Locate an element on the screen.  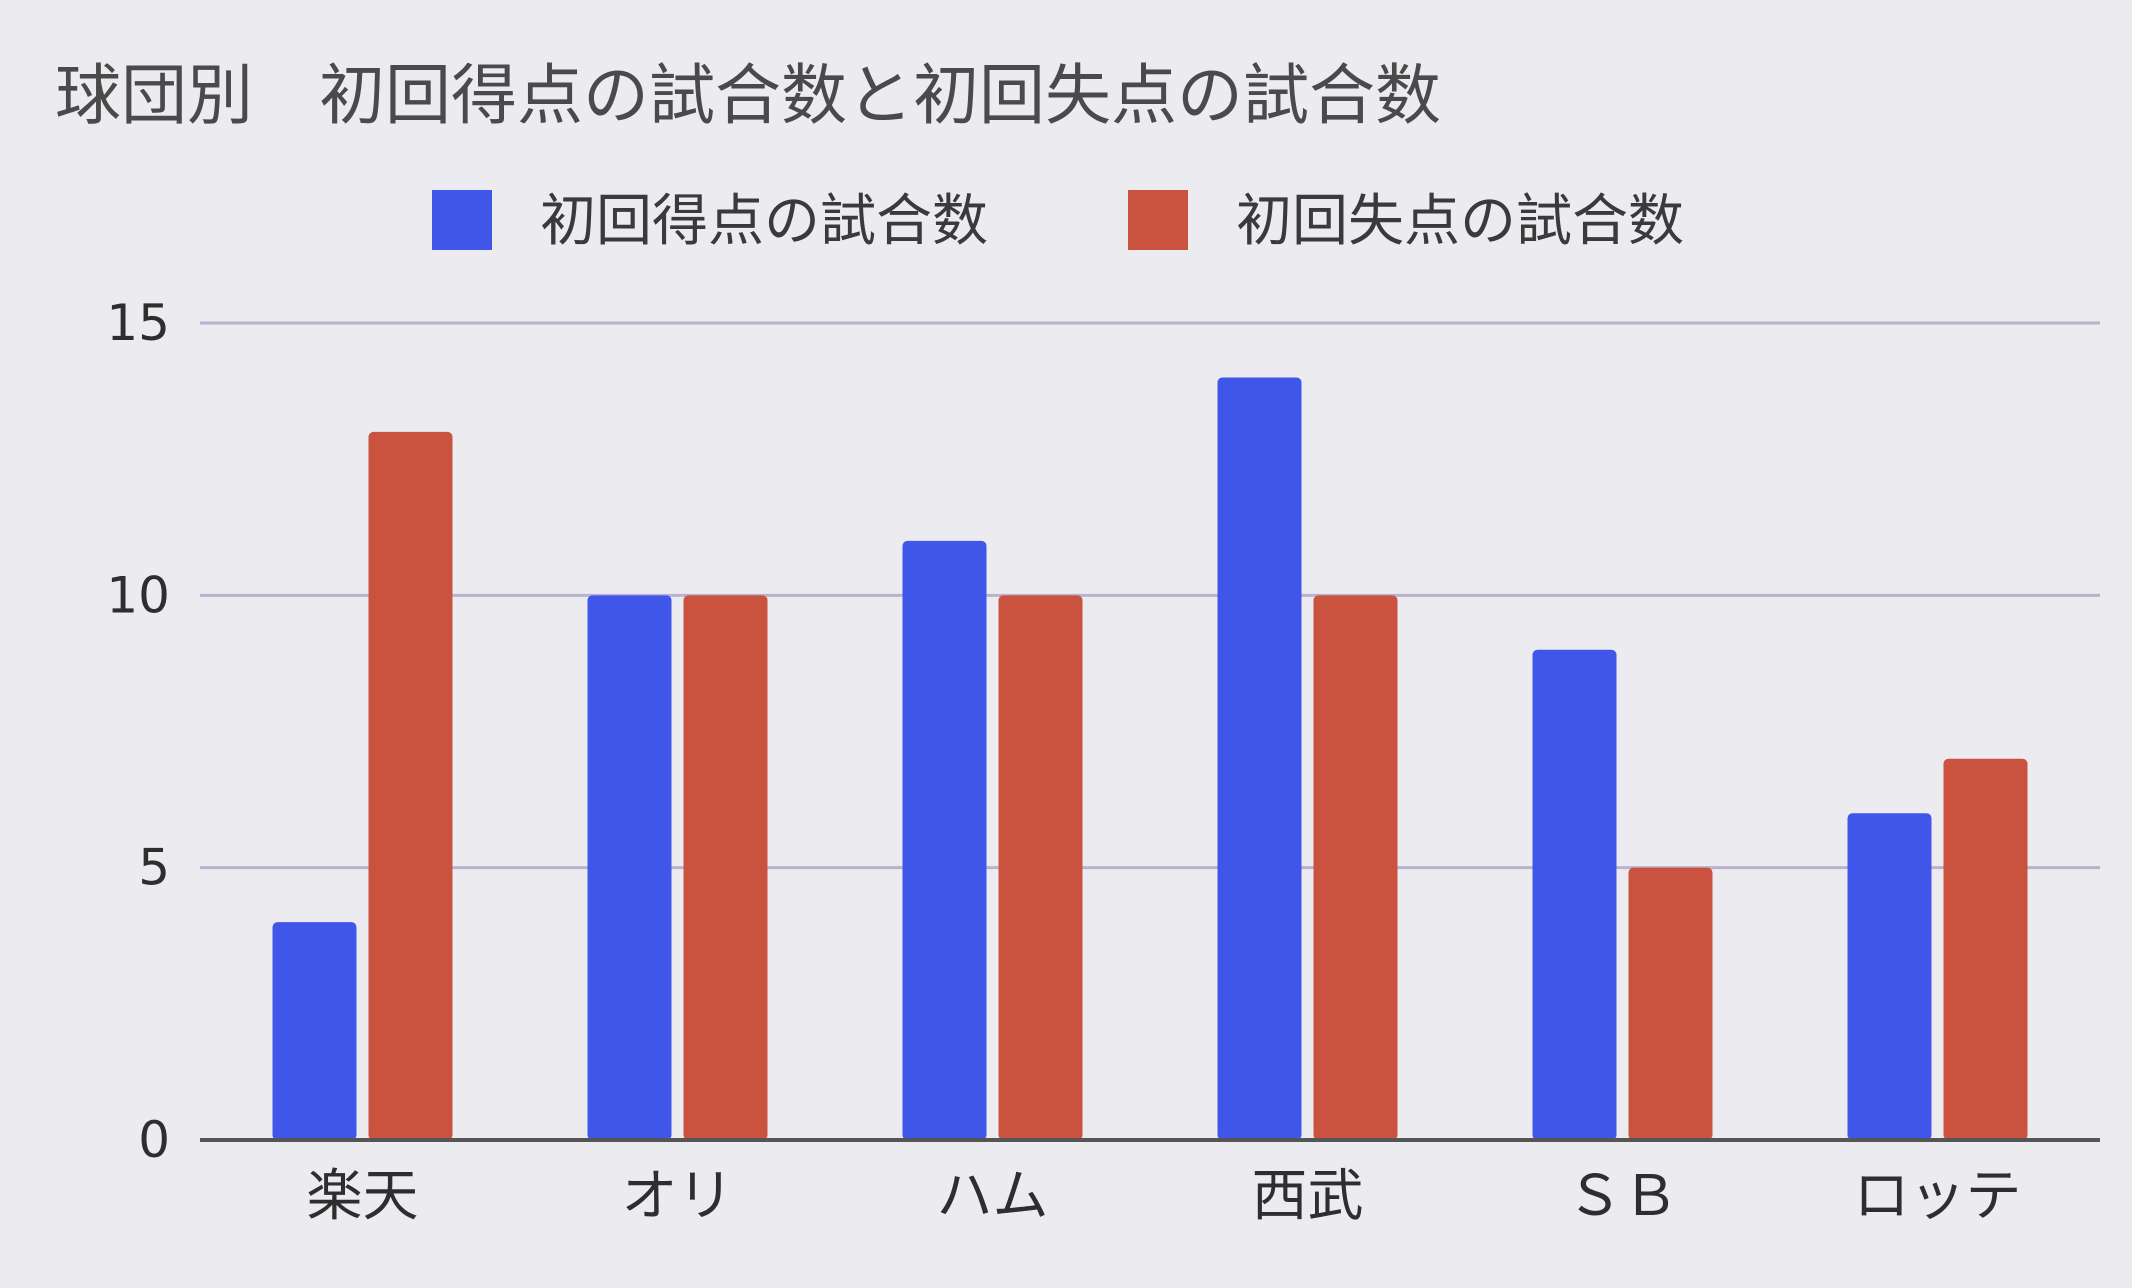
chart-title: 球団別 初回得点の試合数と初回失点の試合数 is located at coordinates (748, 95).